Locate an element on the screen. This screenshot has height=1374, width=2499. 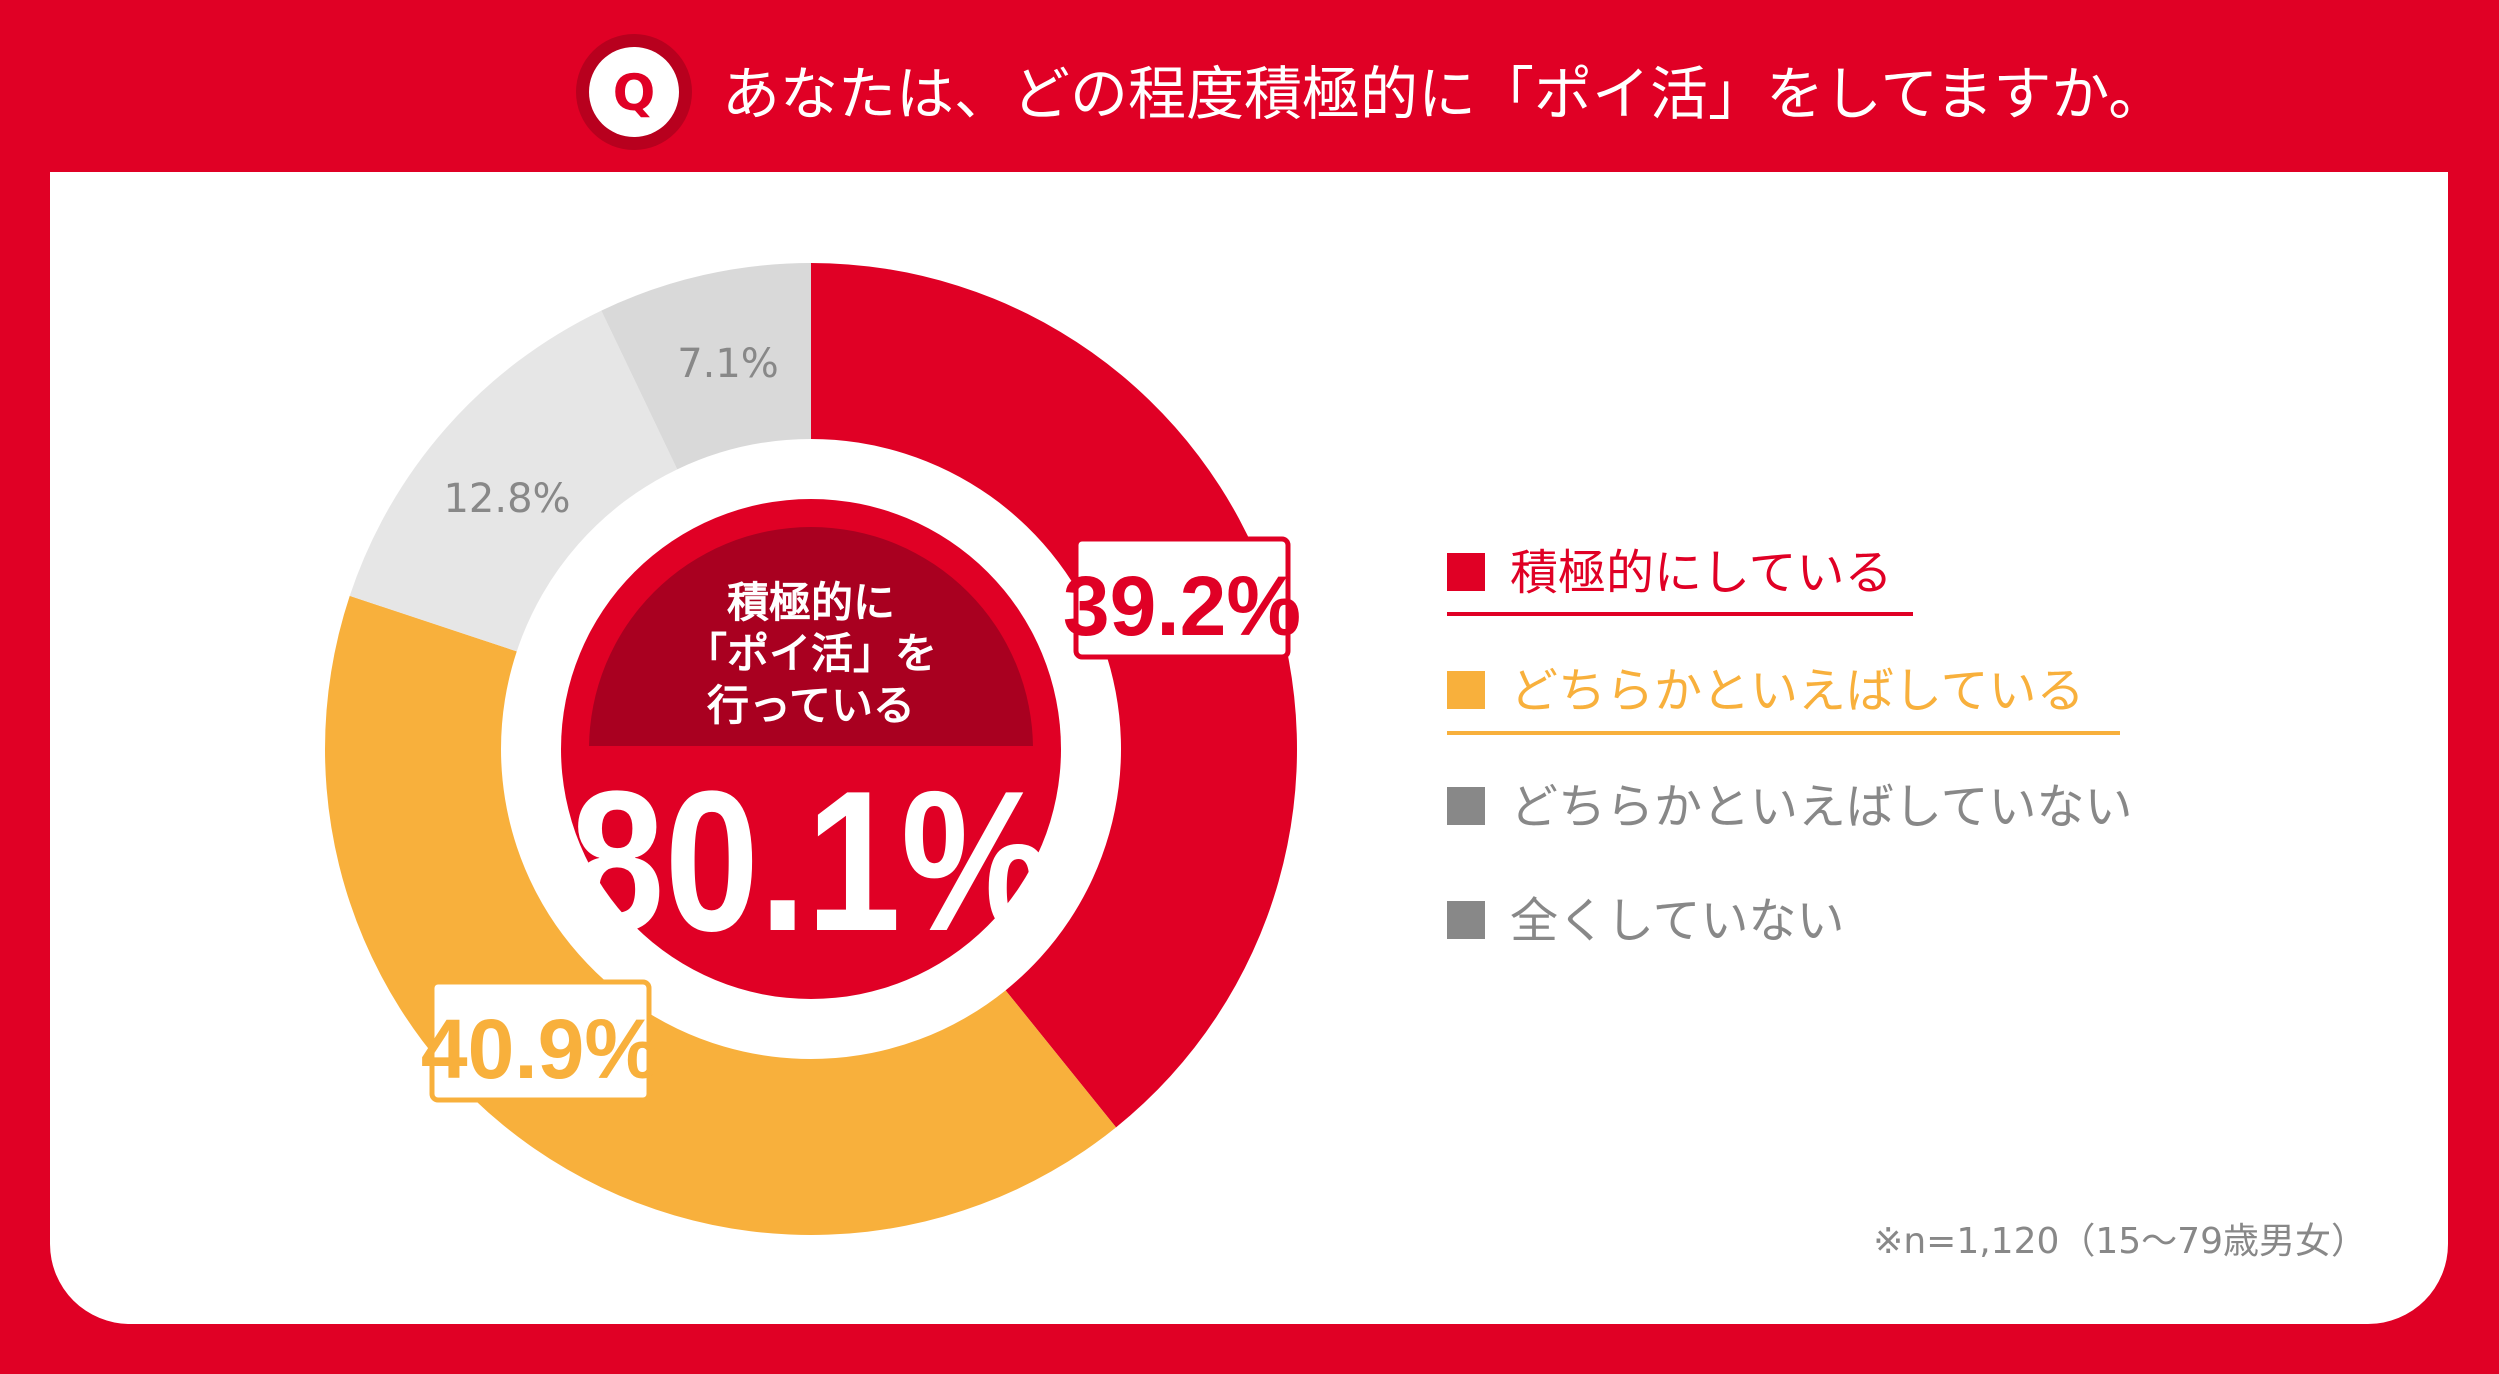
label-box-somewhat: 40.9% is located at coordinates (540, 1041).